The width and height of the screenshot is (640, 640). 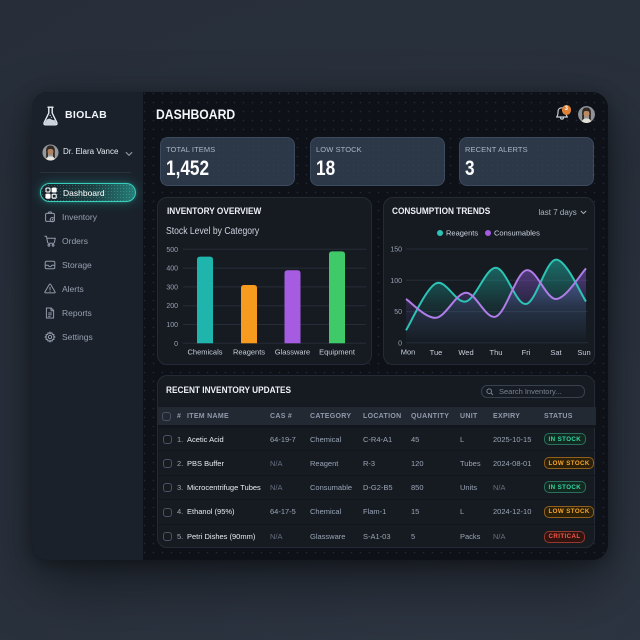 What do you see at coordinates (172, 287) in the screenshot?
I see `svg-text: 300` at bounding box center [172, 287].